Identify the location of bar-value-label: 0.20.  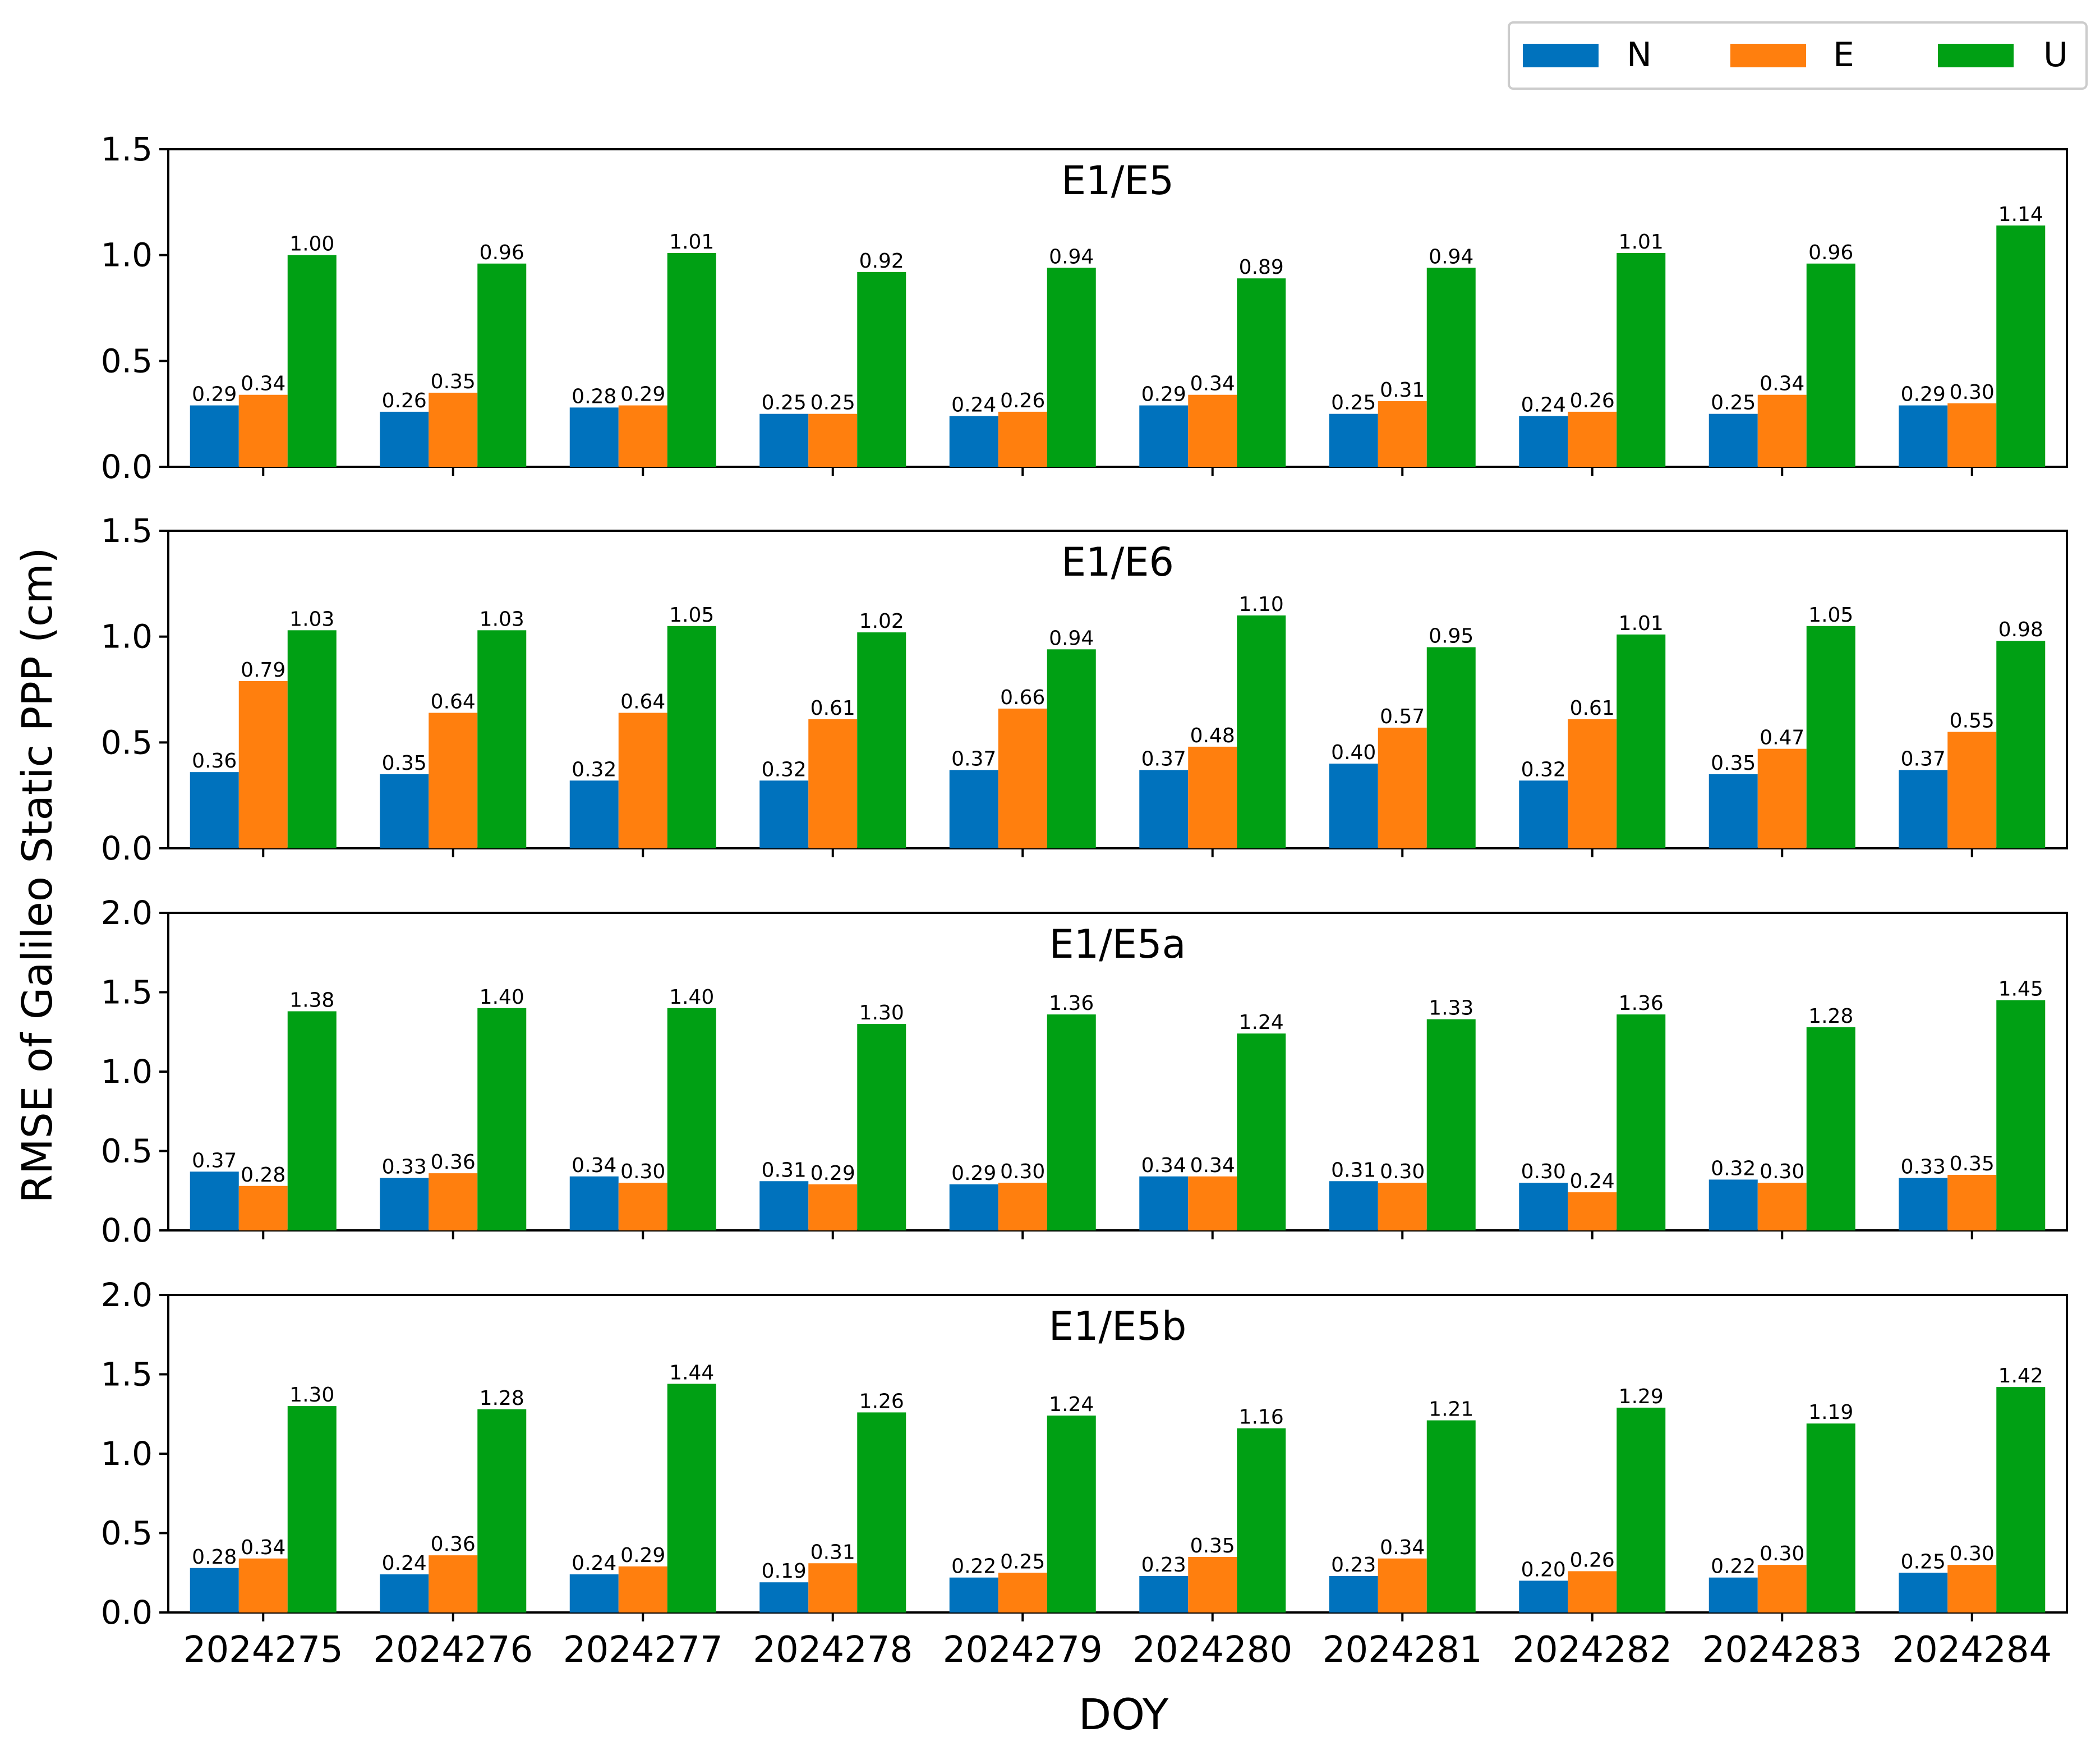
(1543, 1569).